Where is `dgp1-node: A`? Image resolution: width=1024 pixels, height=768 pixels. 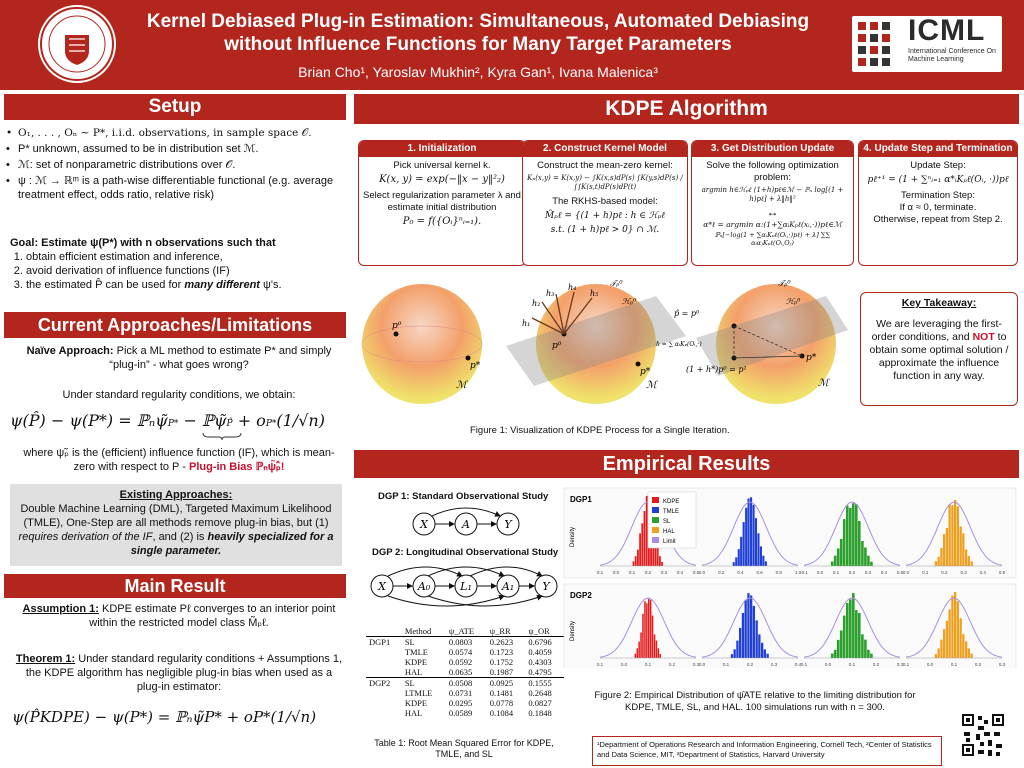
dgp1-node: A is located at coordinates (465, 524).